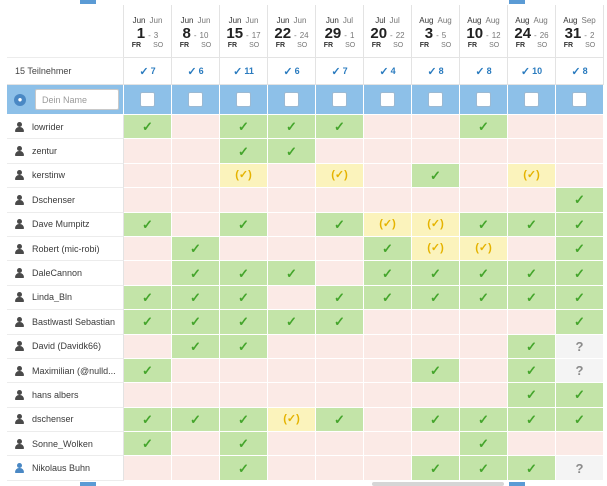 Image resolution: width=607 pixels, height=486 pixels. Describe the element at coordinates (49, 175) in the screenshot. I see `participant-name: kerstinw` at that location.